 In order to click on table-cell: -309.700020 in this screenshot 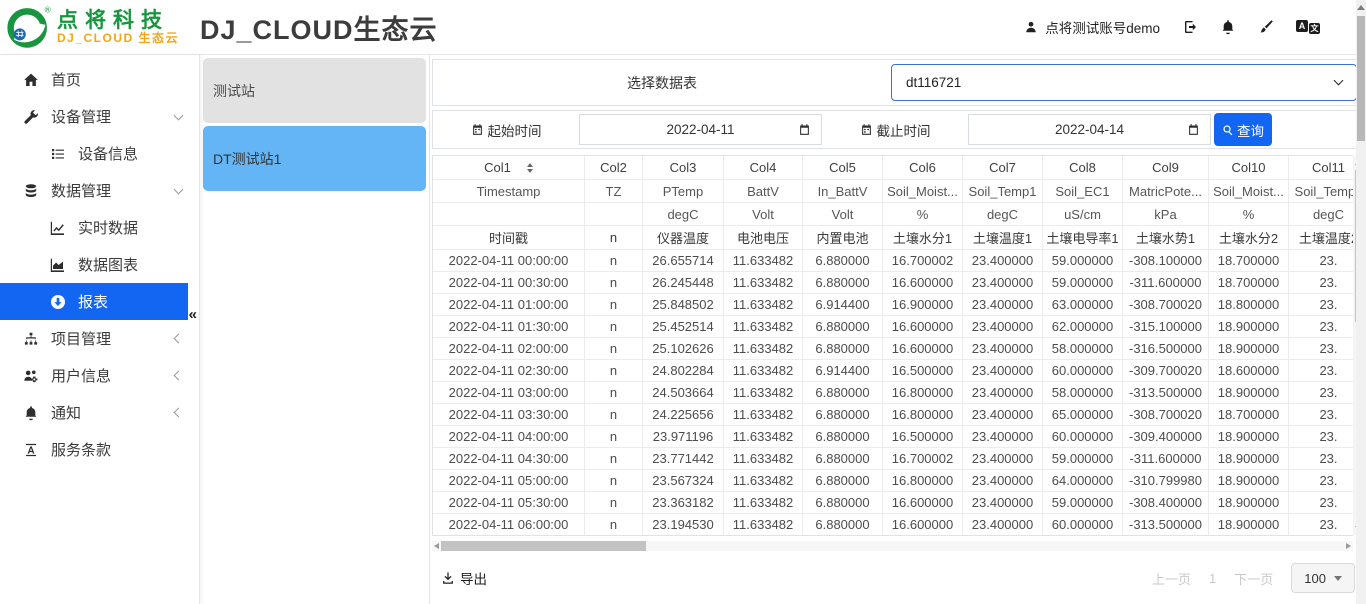, I will do `click(1166, 371)`.